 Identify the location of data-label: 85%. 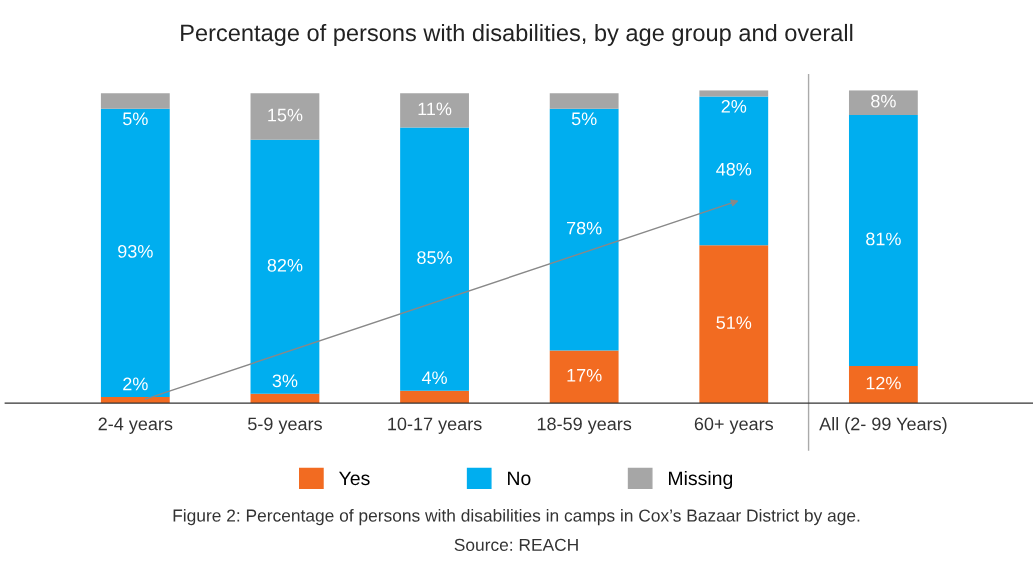
(434, 257).